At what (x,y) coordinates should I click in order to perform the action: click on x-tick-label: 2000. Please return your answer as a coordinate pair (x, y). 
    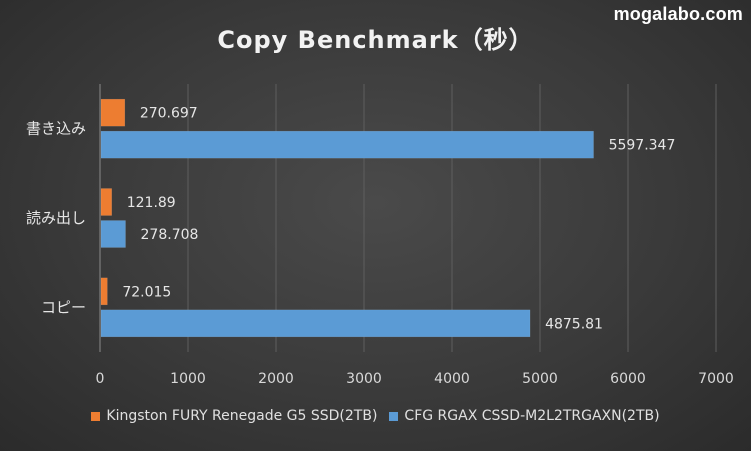
    Looking at the image, I should click on (276, 379).